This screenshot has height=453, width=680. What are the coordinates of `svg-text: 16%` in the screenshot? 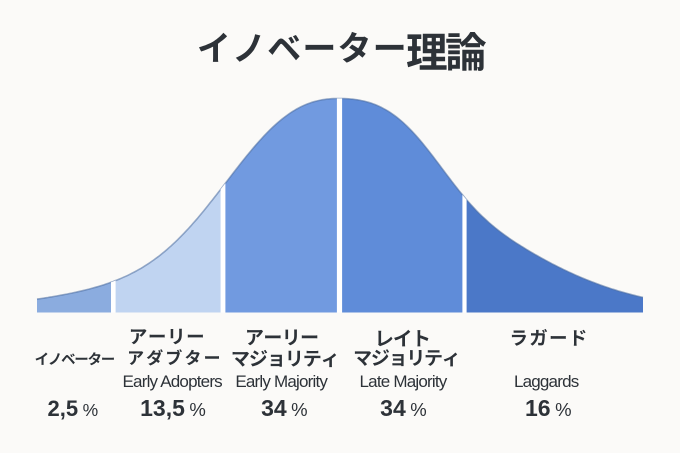 It's located at (548, 408).